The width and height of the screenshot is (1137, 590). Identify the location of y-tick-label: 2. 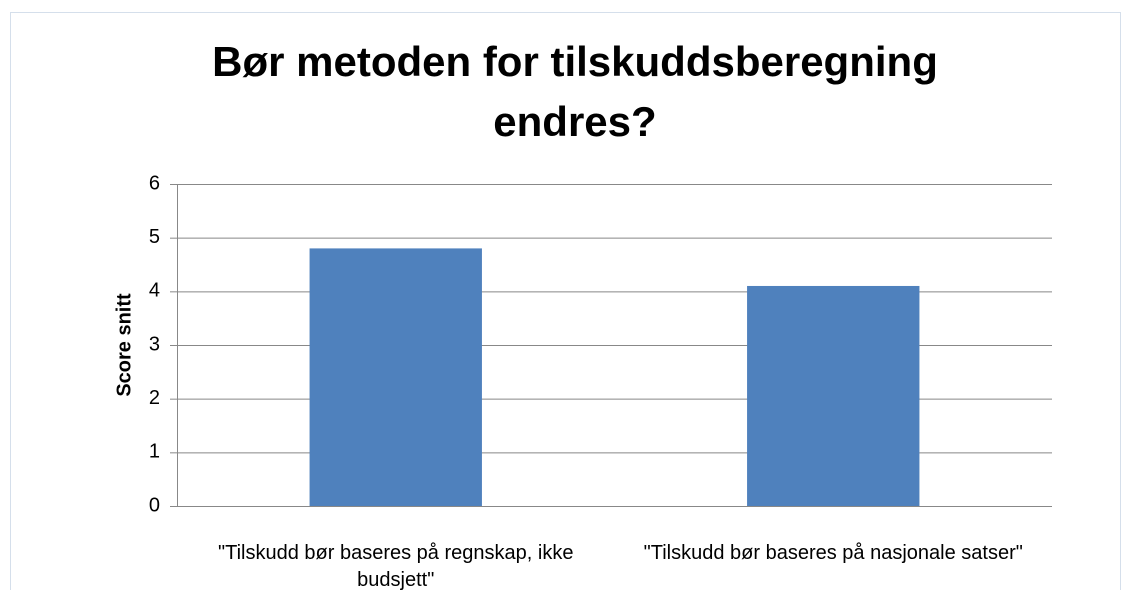
(154, 398).